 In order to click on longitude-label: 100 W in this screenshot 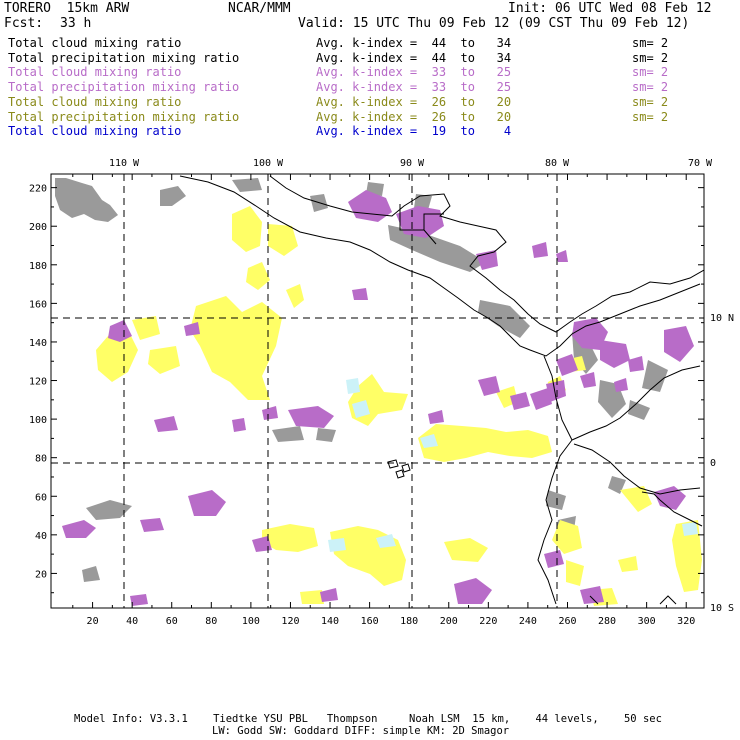, I will do `click(268, 163)`.